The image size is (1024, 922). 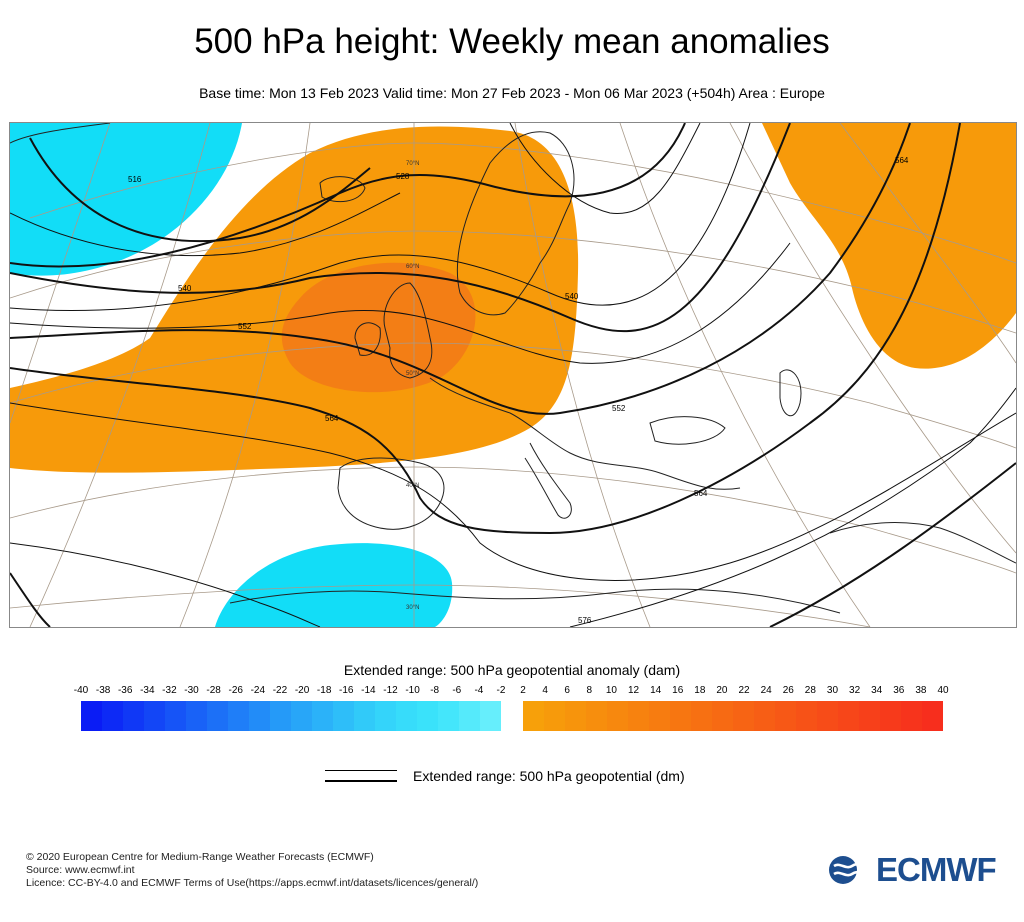 I want to click on colorbar-tick-label: -40, so click(x=81, y=690).